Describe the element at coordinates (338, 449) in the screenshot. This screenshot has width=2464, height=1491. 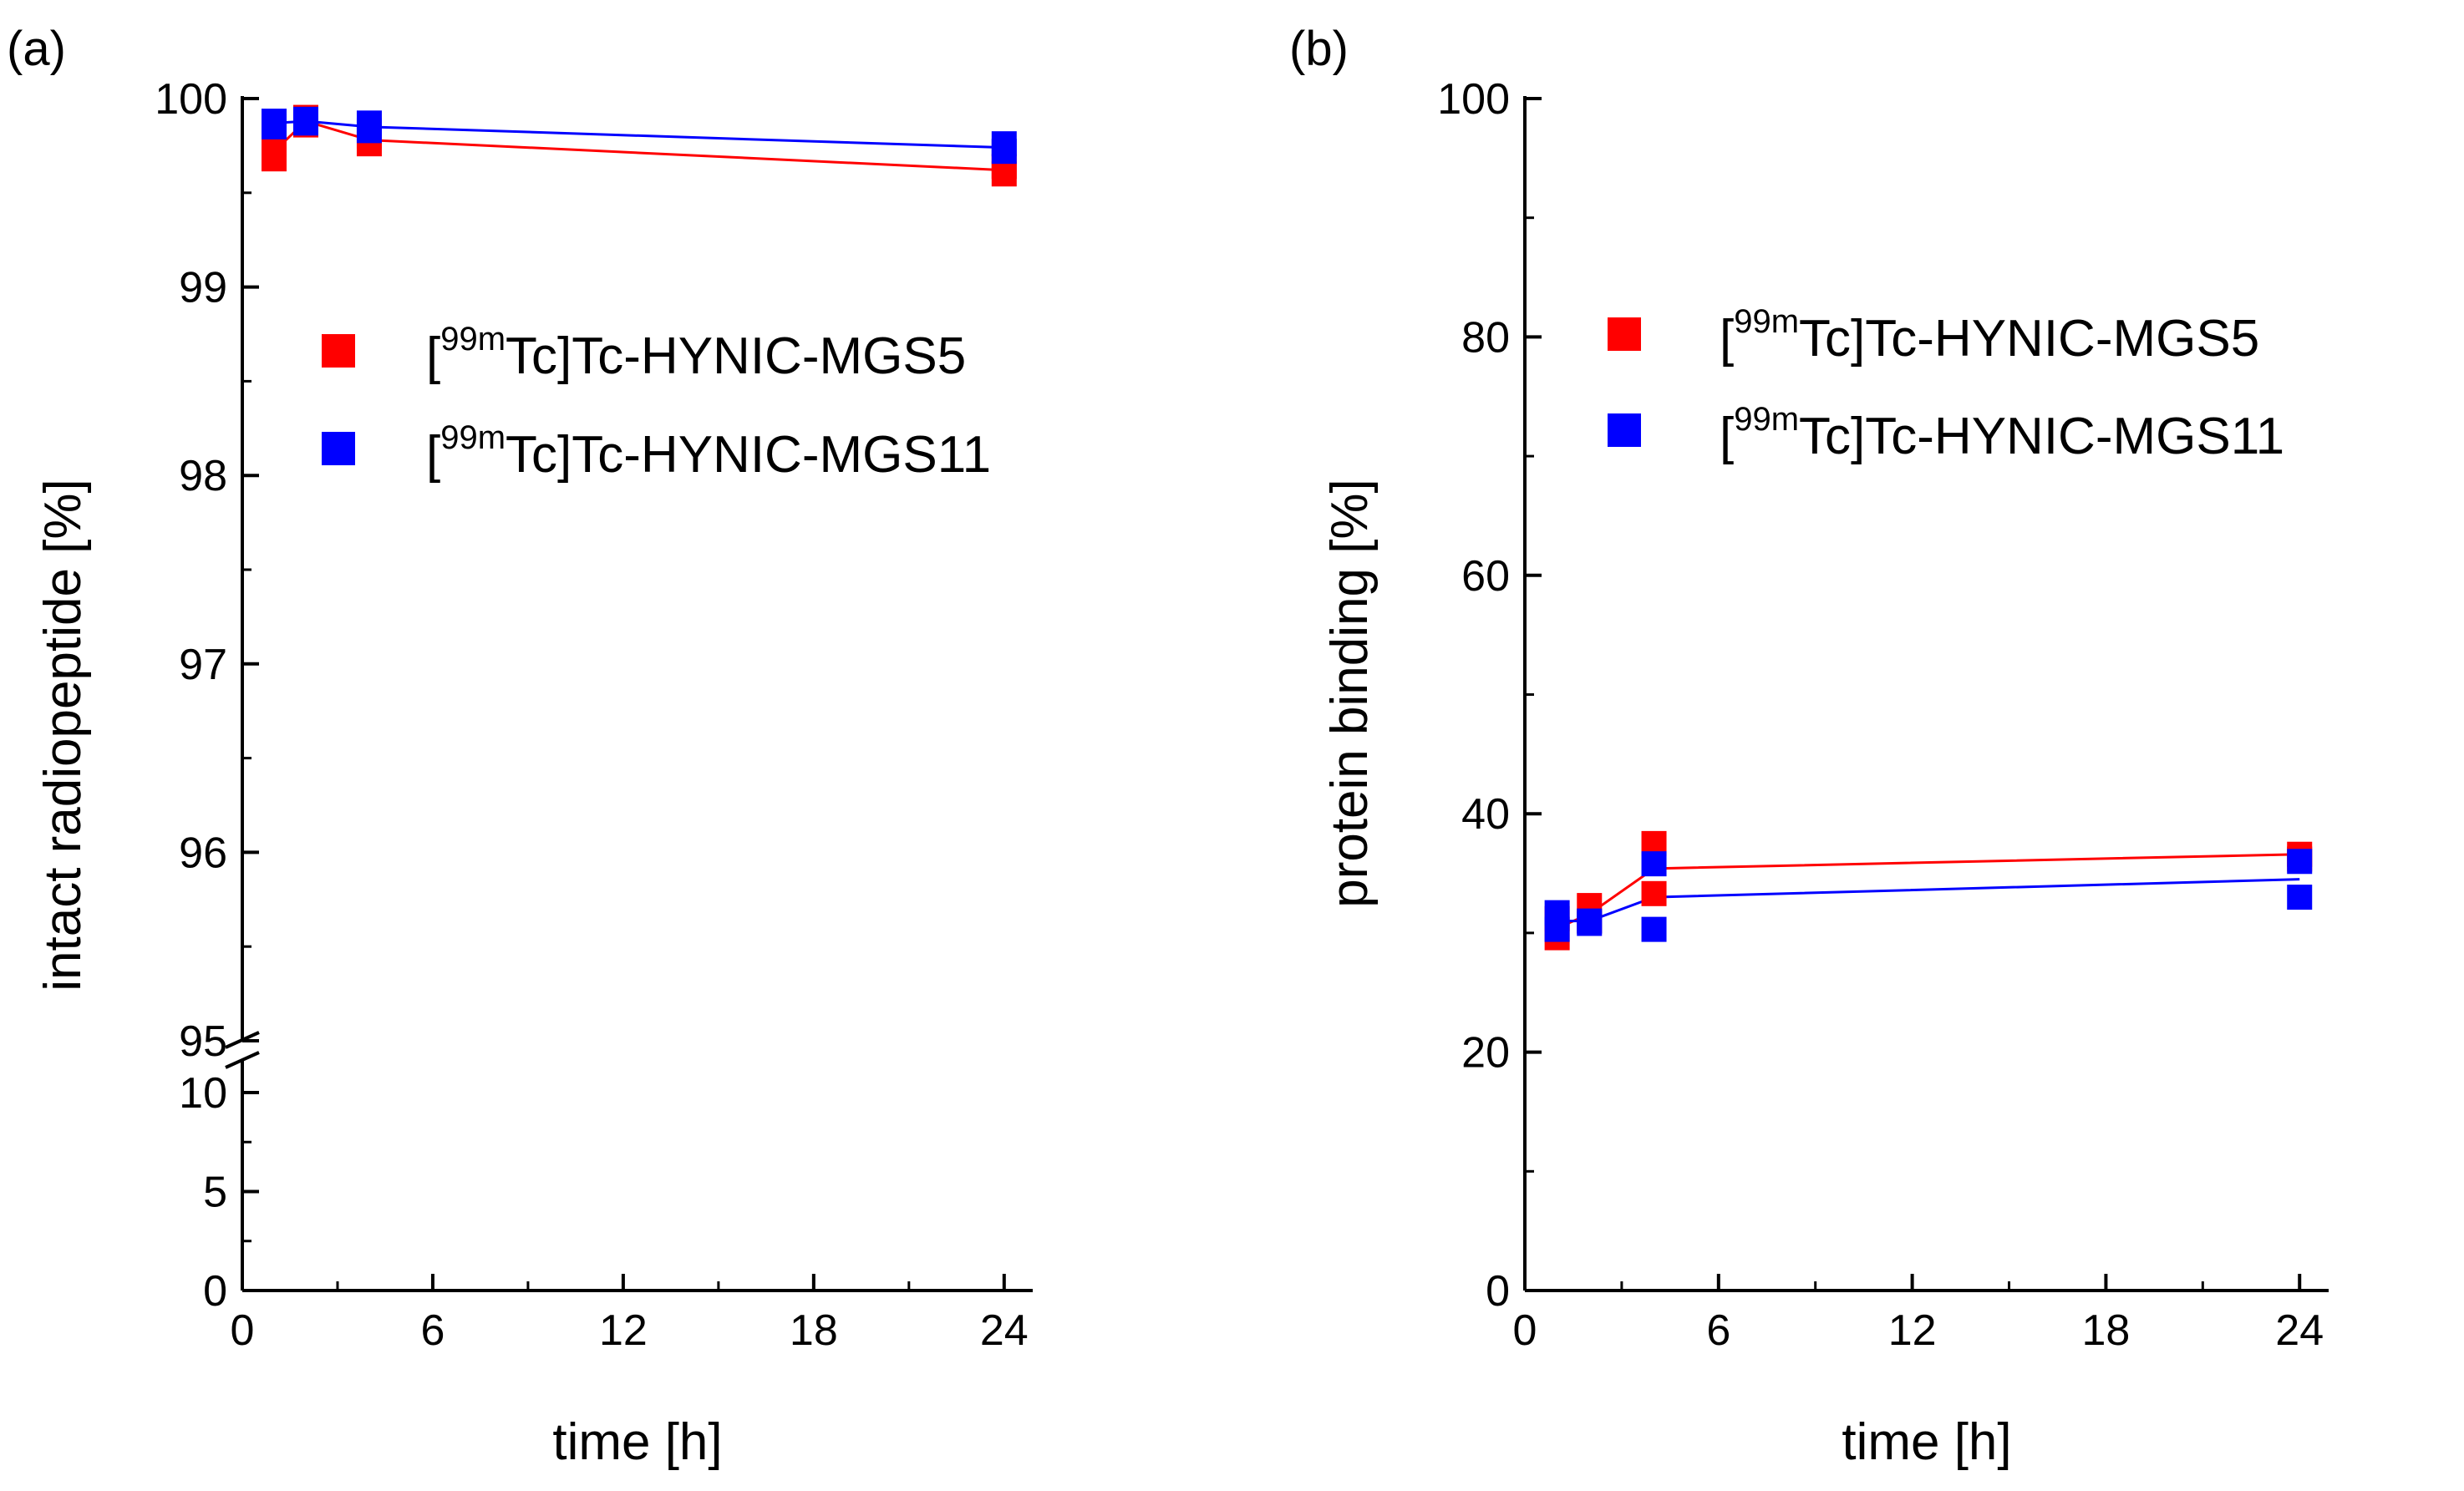
I see `panel-a-legend-marker-mgs11` at that location.